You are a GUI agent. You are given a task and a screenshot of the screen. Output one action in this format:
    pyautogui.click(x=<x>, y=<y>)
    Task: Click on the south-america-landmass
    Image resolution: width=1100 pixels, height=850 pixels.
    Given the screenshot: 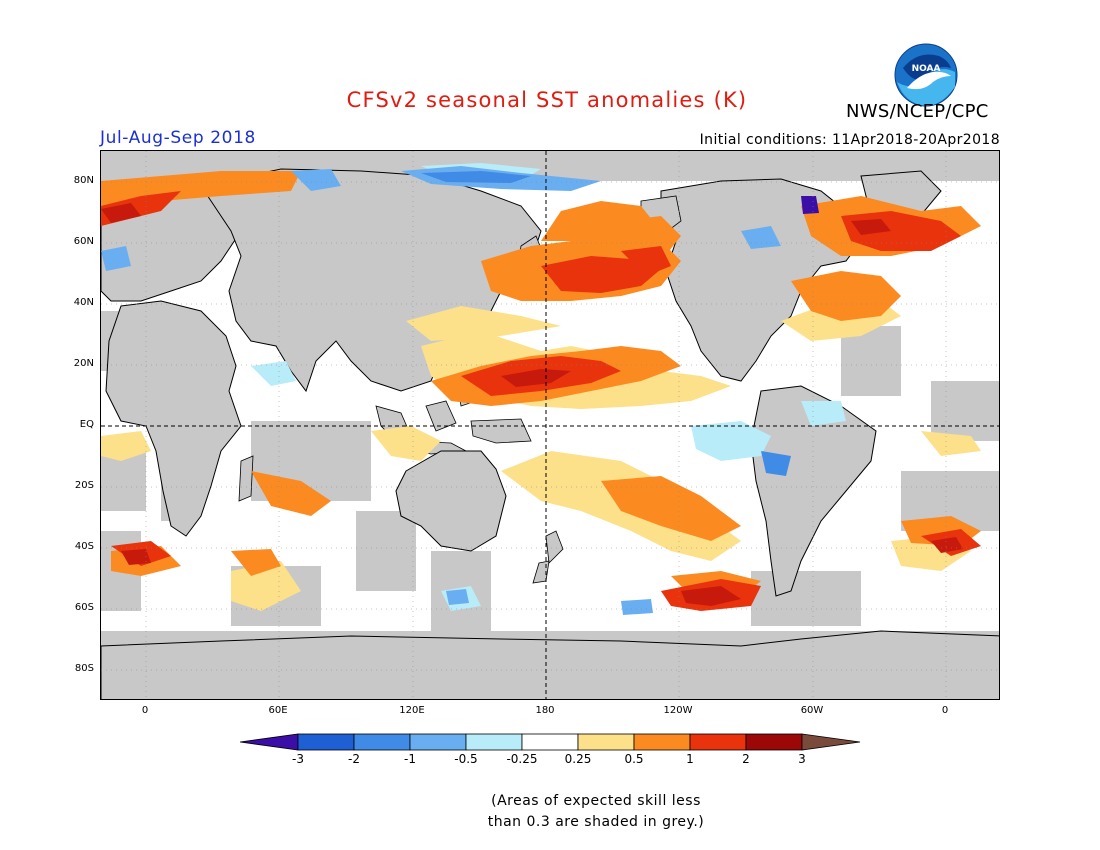 What is the action you would take?
    pyautogui.click(x=813, y=491)
    